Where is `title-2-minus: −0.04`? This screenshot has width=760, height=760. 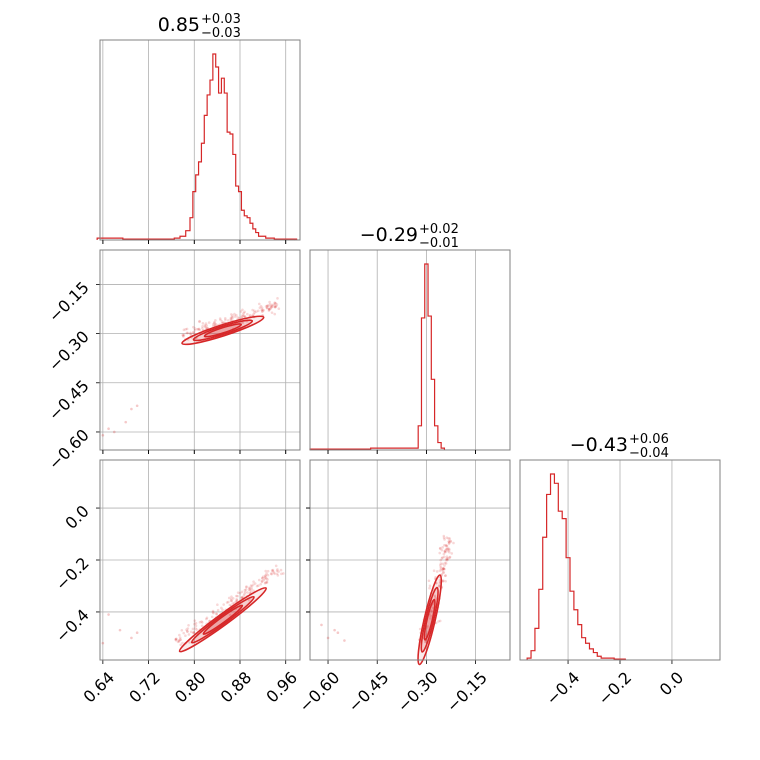
title-2-minus: −0.04 is located at coordinates (649, 453).